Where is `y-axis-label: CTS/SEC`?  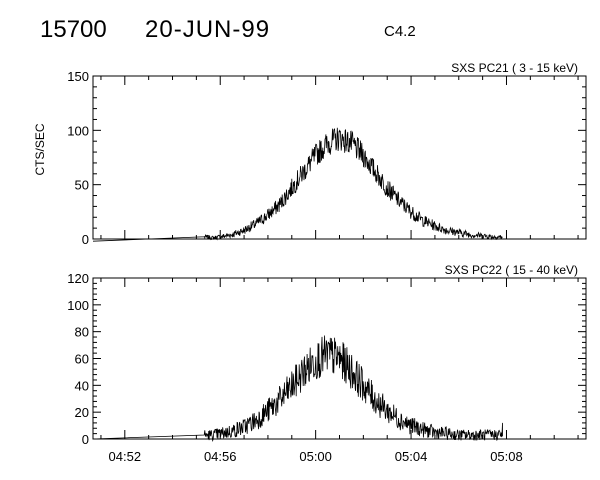
y-axis-label: CTS/SEC is located at coordinates (40, 149).